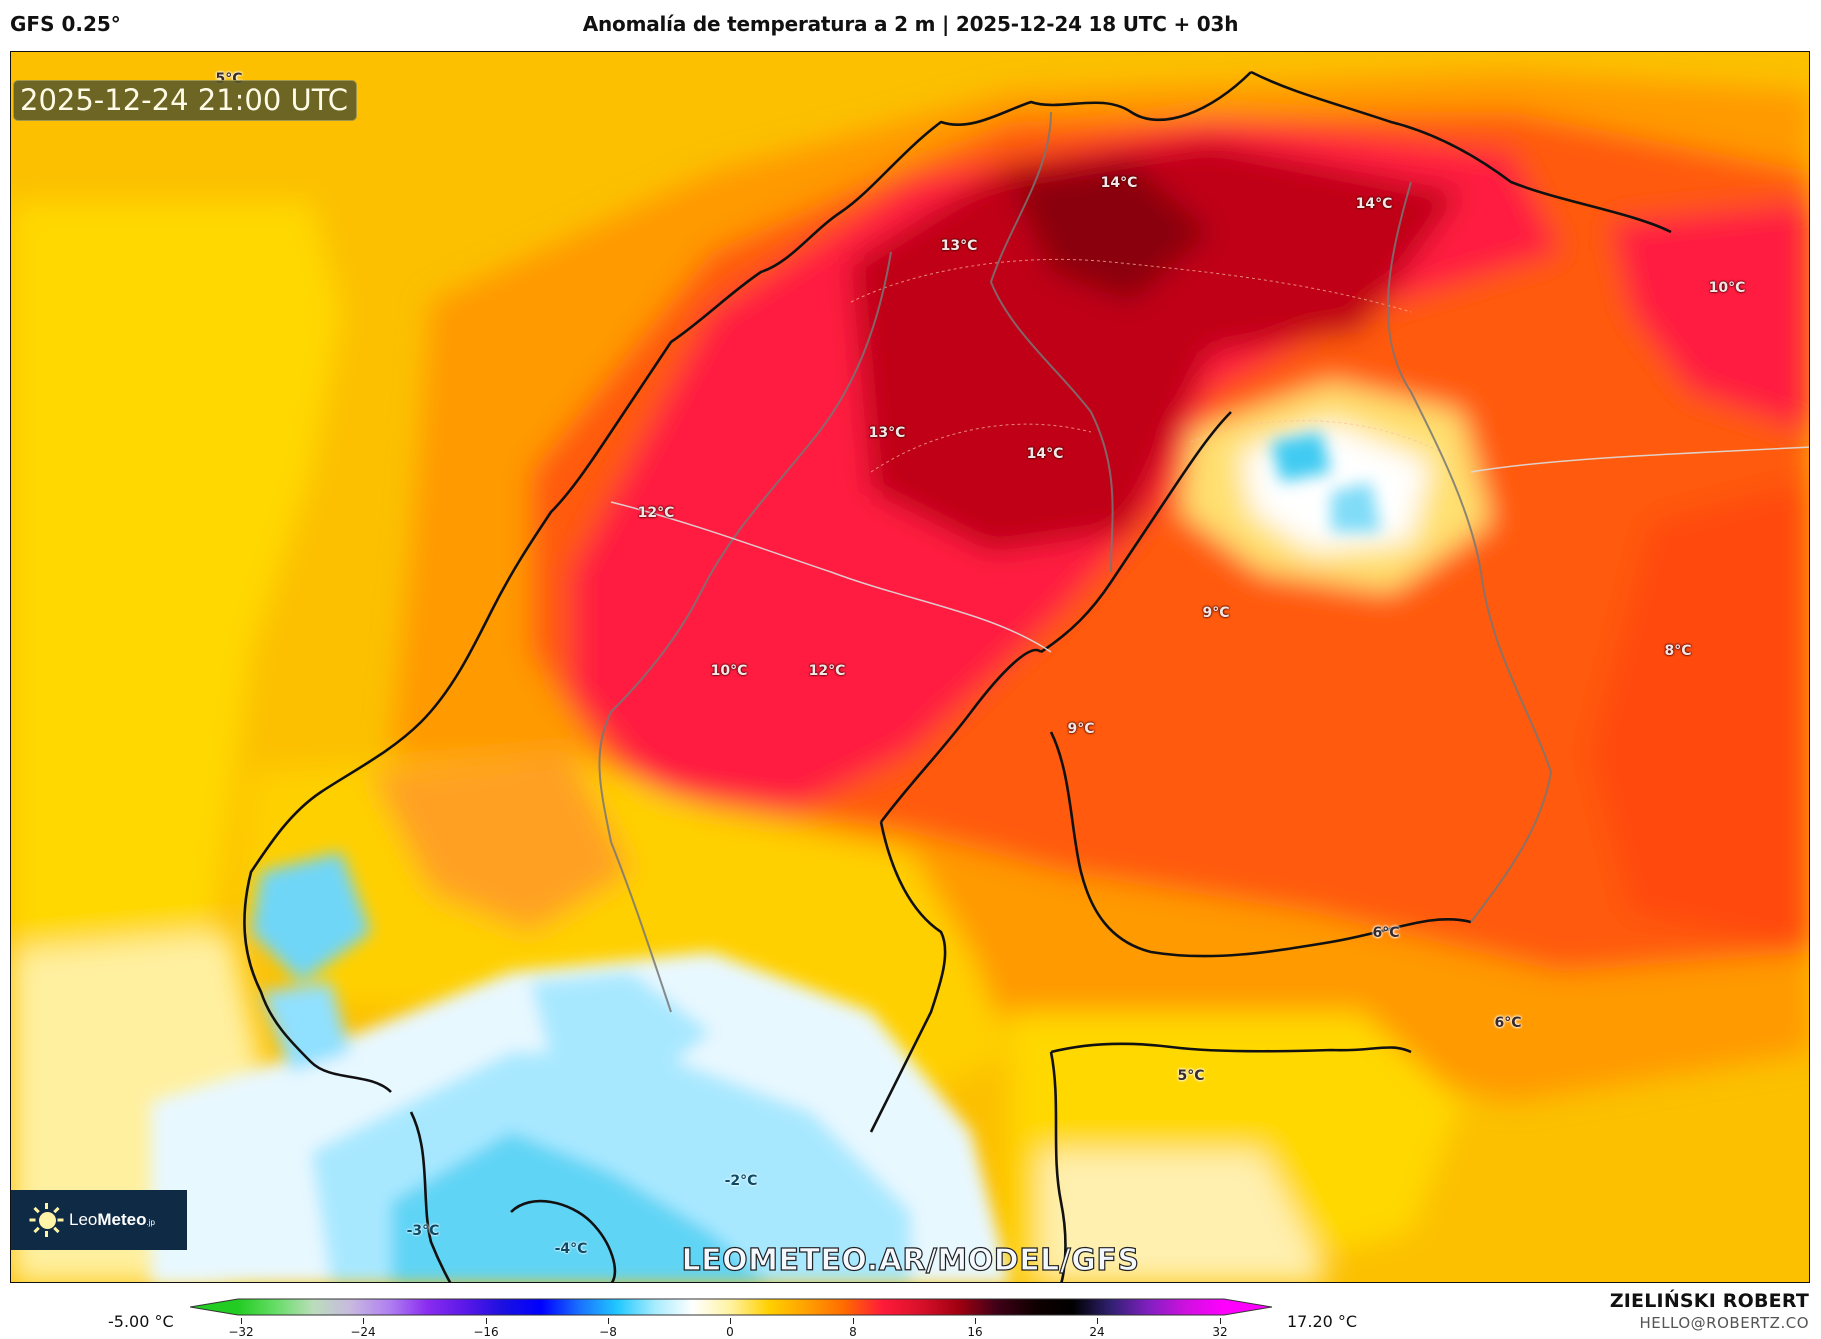 Image resolution: width=1821 pixels, height=1339 pixels. I want to click on colorbar-tick-label: −32, so click(241, 1332).